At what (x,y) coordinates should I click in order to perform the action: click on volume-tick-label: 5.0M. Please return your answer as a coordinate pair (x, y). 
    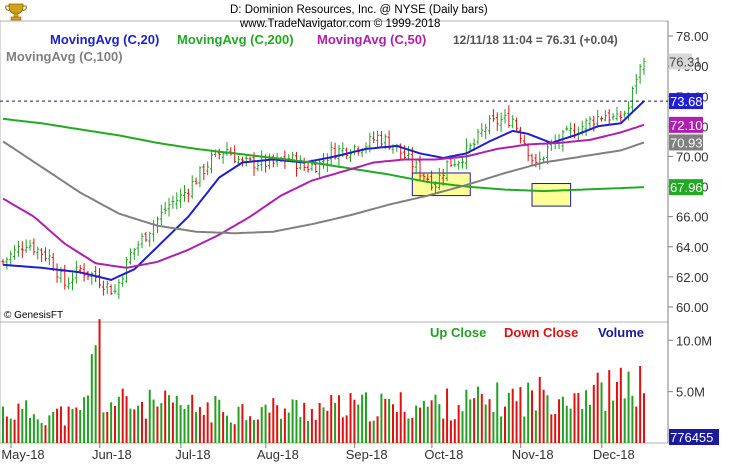
    Looking at the image, I should click on (690, 392).